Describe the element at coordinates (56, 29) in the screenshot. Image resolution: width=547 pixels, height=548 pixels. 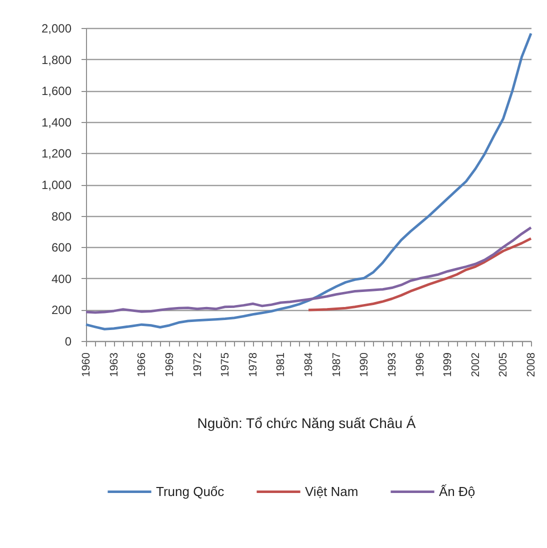
I see `y-tick-label: 2,000` at that location.